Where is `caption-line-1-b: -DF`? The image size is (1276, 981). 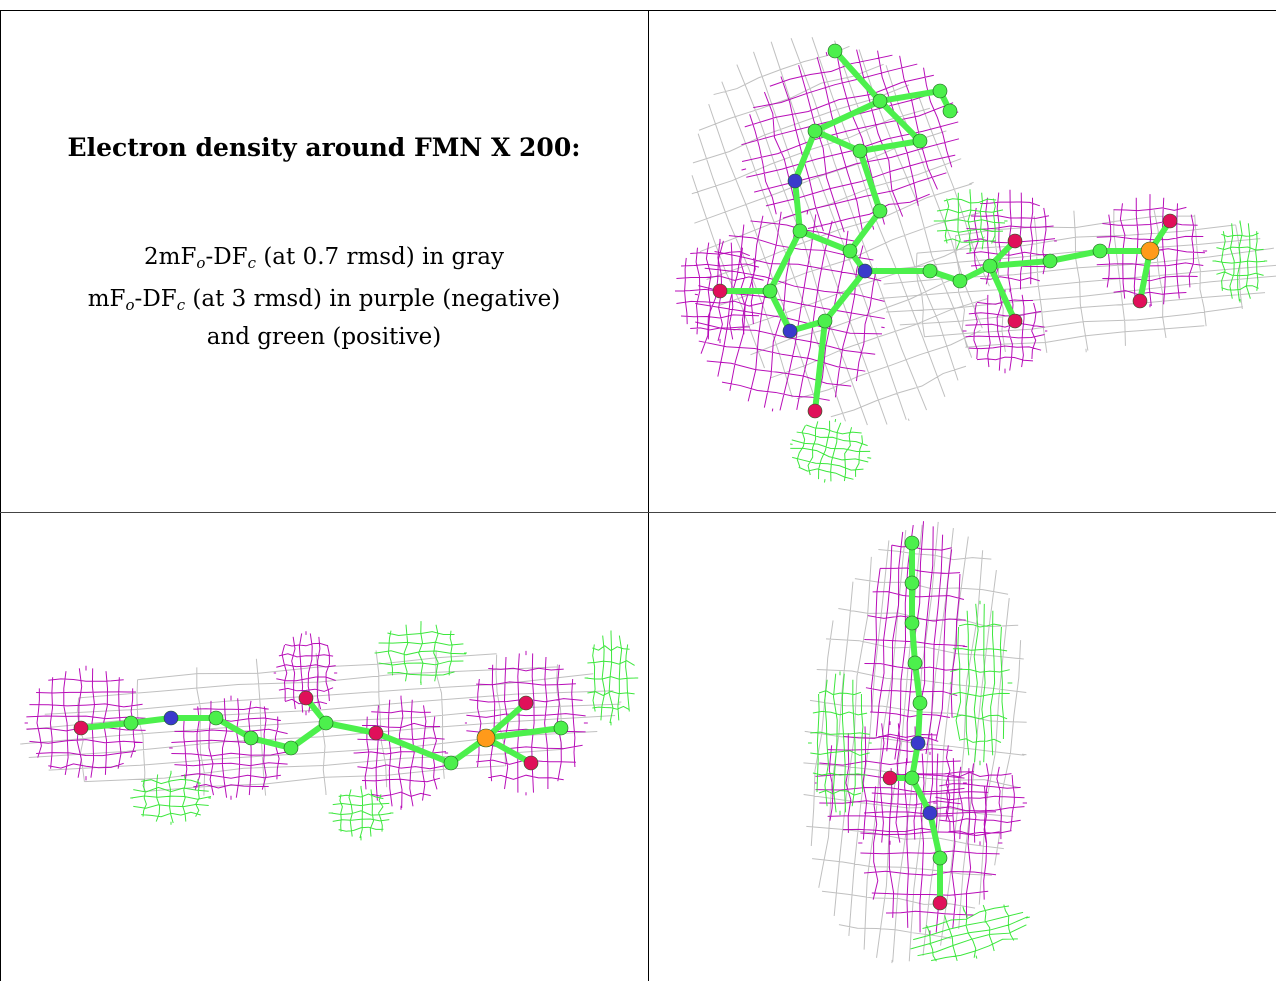
caption-line-1-b: -DF is located at coordinates (226, 257).